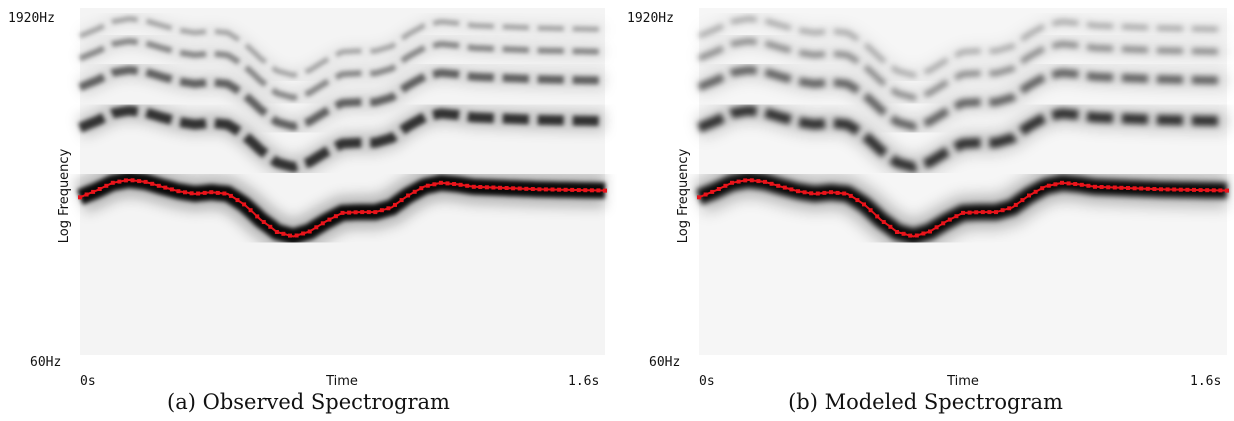  What do you see at coordinates (88, 381) in the screenshot?
I see `x-tick-start: 0s` at bounding box center [88, 381].